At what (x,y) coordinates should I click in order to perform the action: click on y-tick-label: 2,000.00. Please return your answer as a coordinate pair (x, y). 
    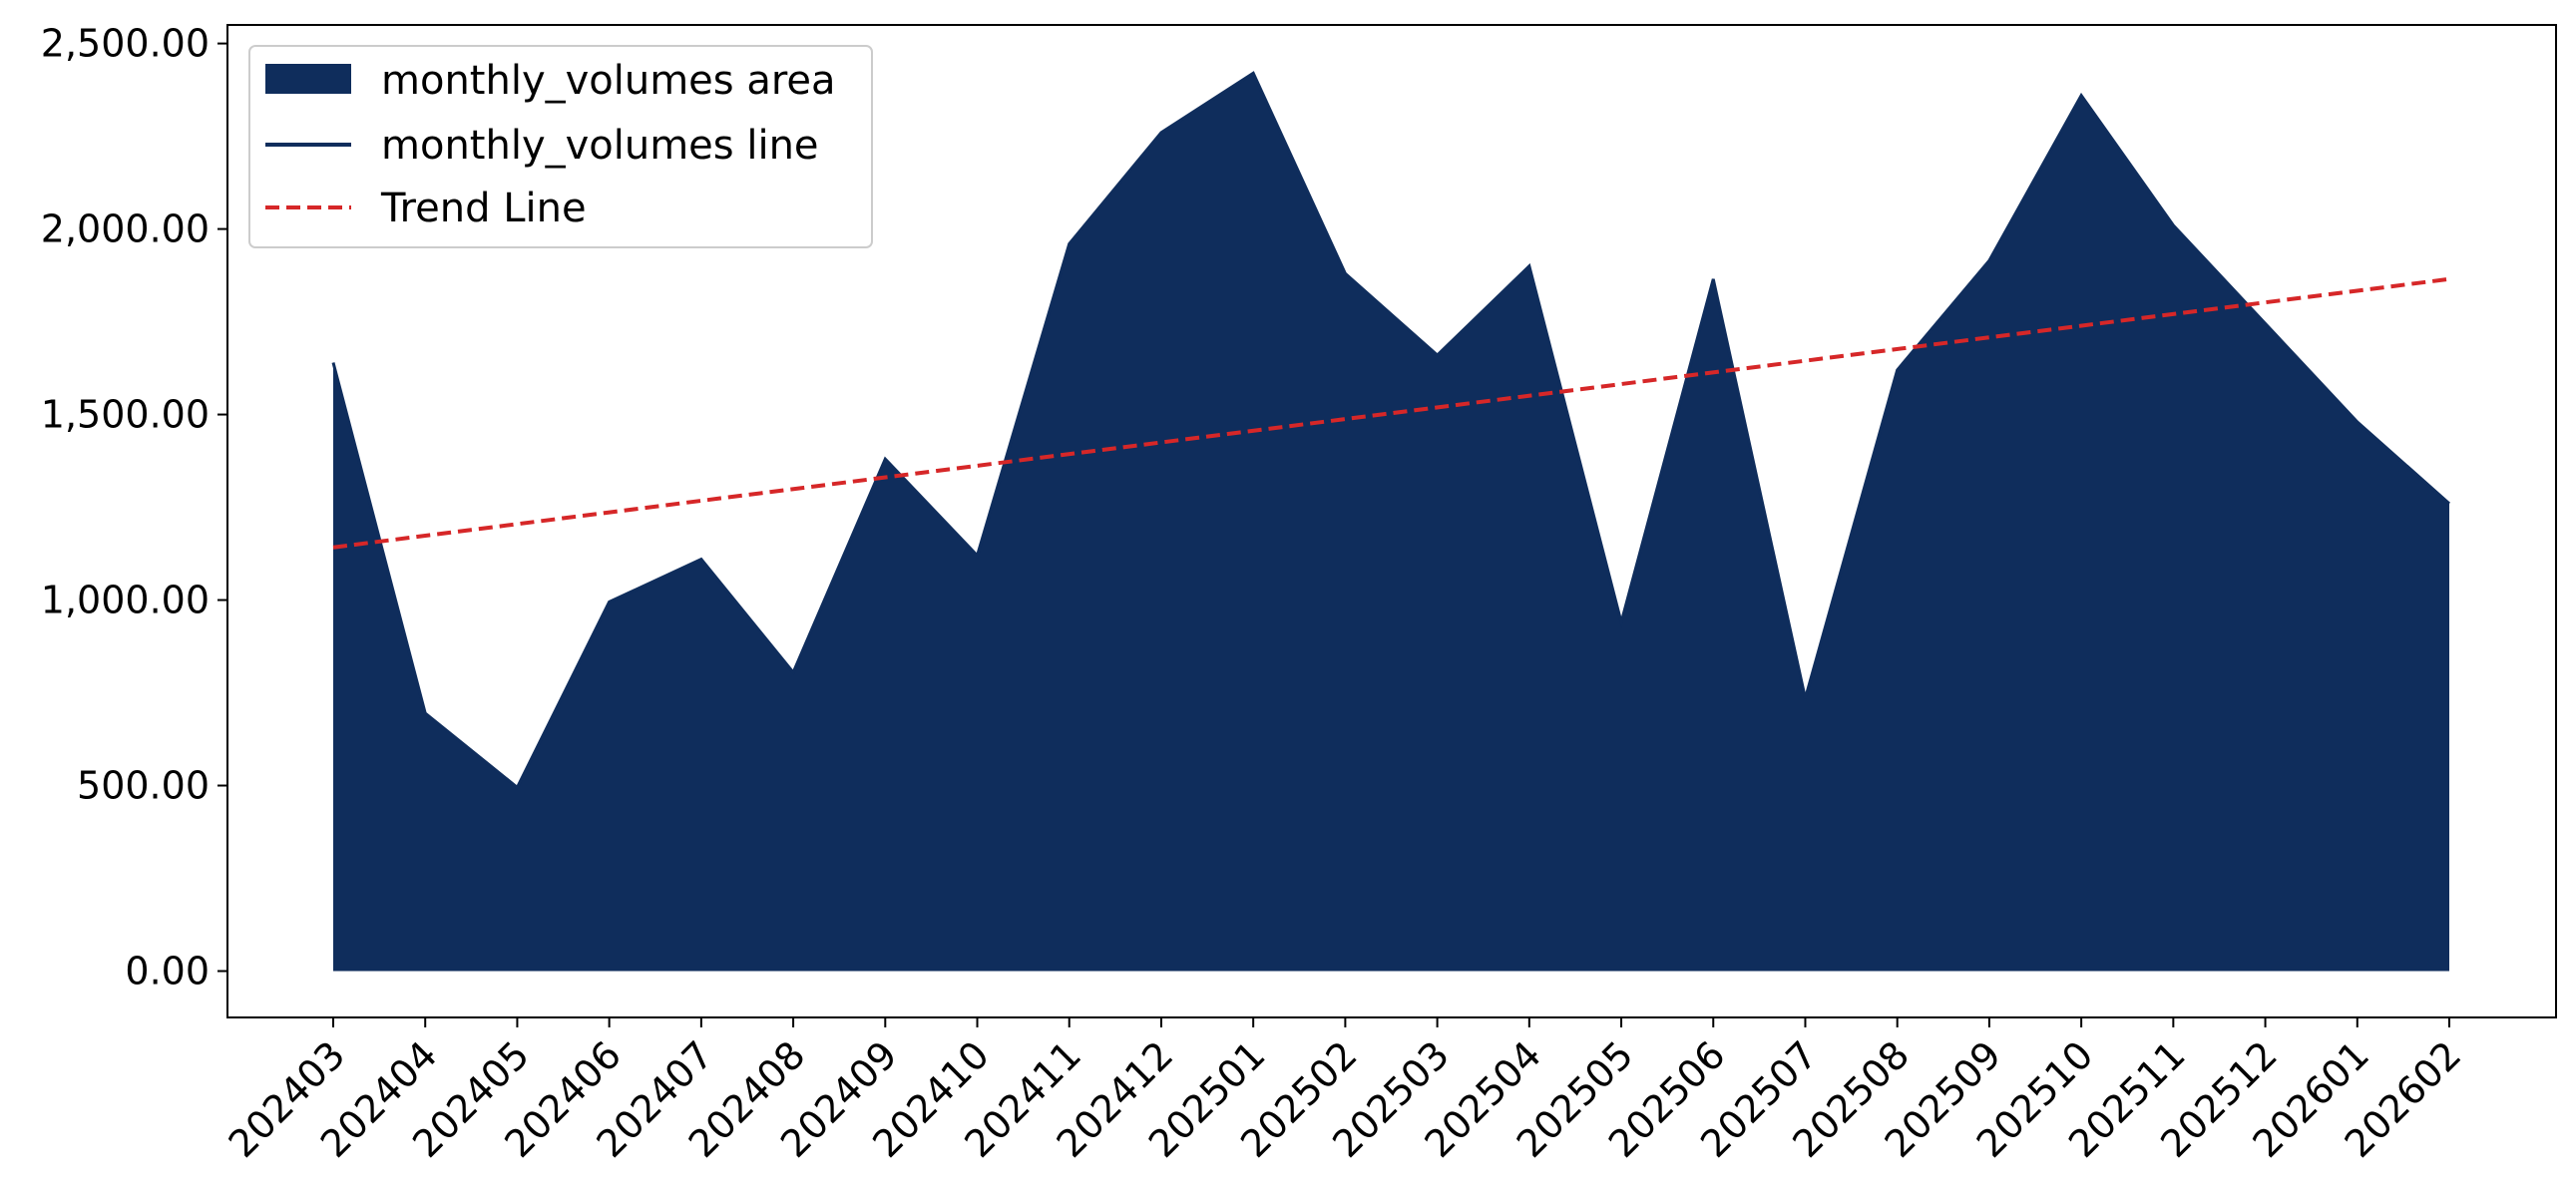
    Looking at the image, I should click on (125, 229).